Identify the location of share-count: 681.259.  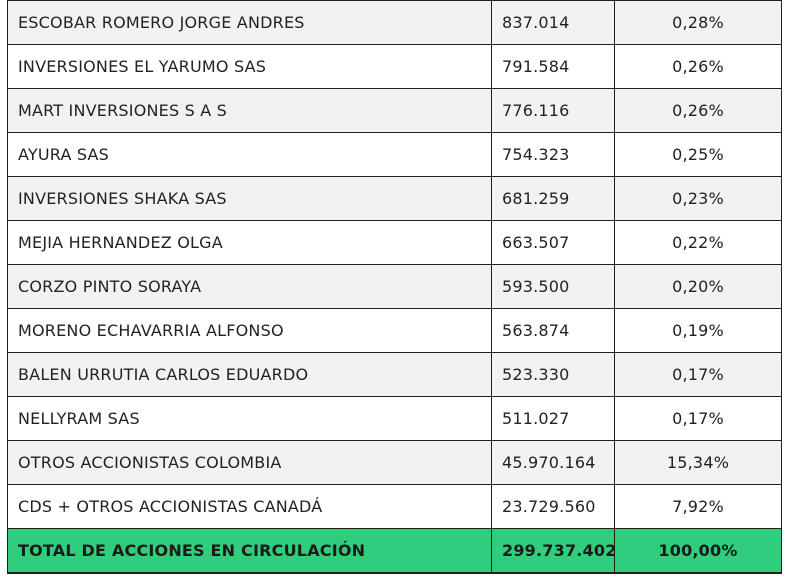
(553, 198).